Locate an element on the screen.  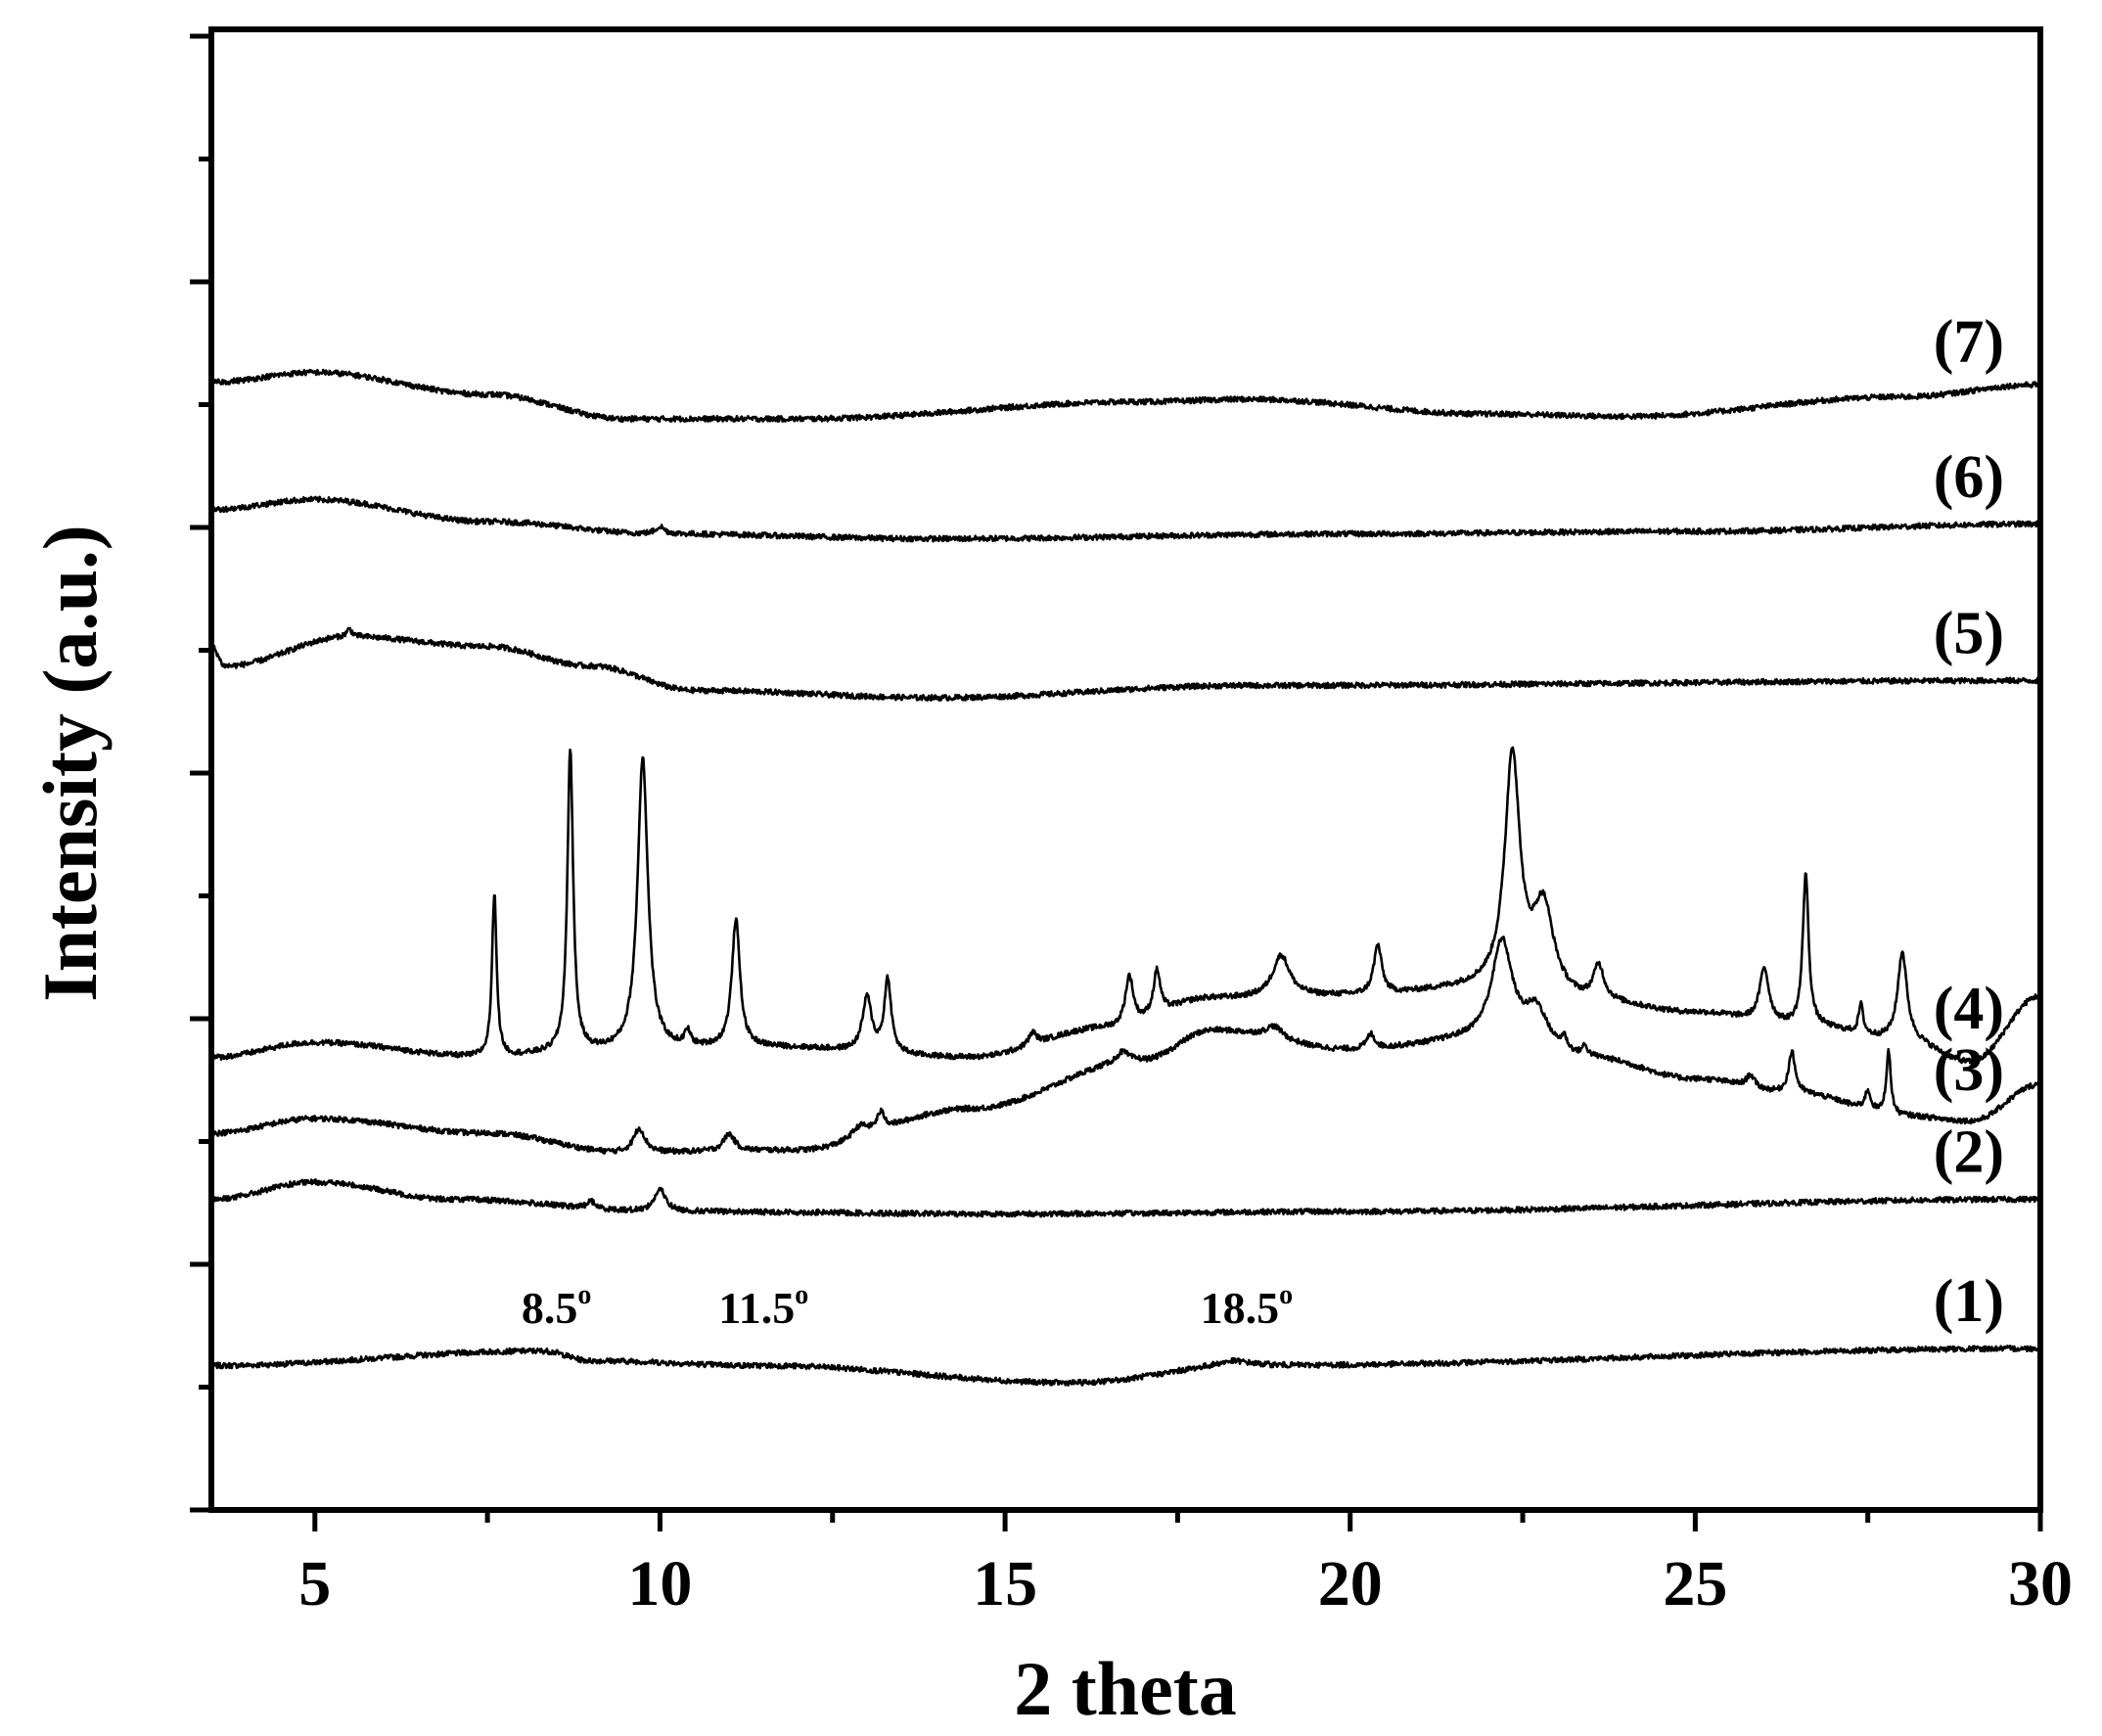
x-tick-labels: 5 10 15 20 25 30 is located at coordinates (1185, 1584).